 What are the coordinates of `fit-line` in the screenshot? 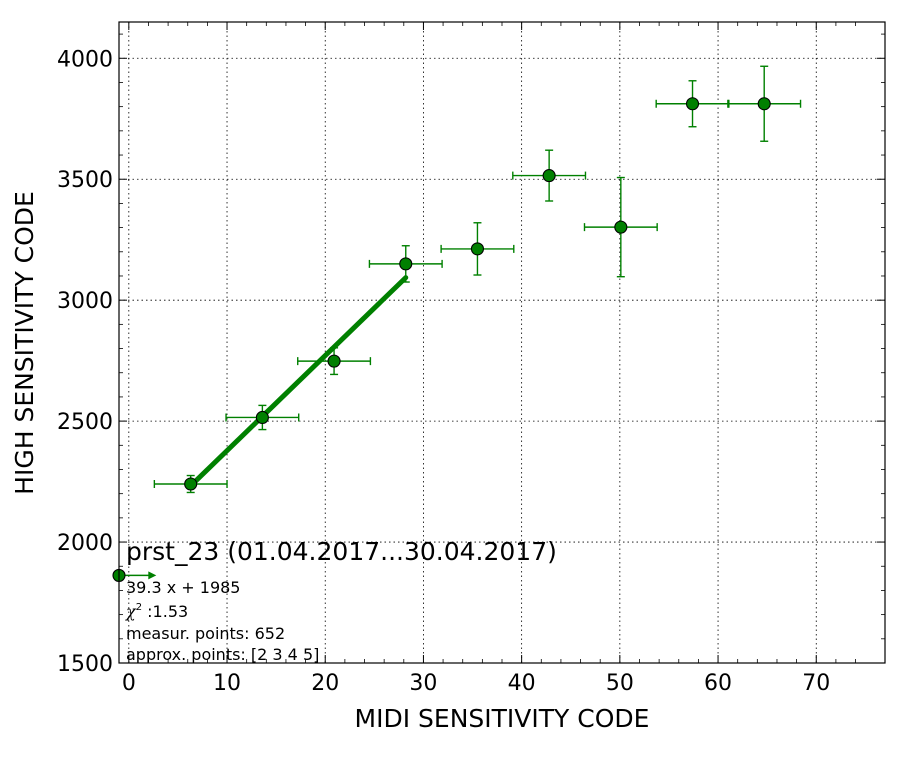 It's located at (298, 382).